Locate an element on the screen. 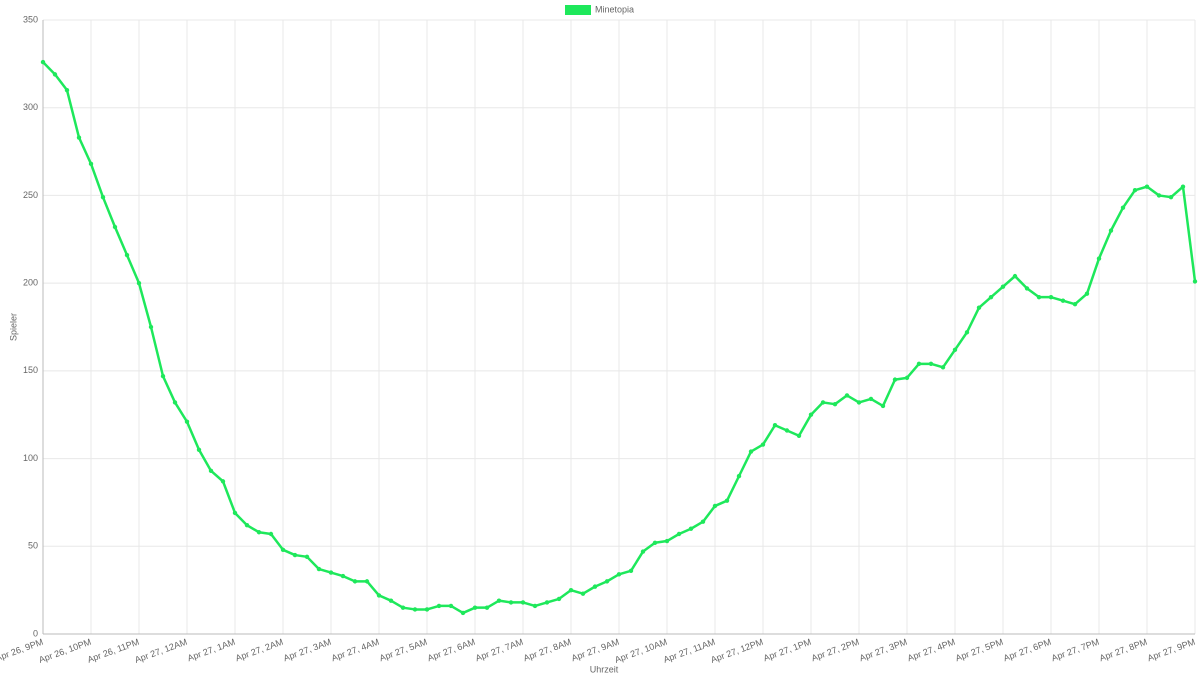 Image resolution: width=1200 pixels, height=675 pixels. x-tick-label: Apr 27, 2AM is located at coordinates (259, 650).